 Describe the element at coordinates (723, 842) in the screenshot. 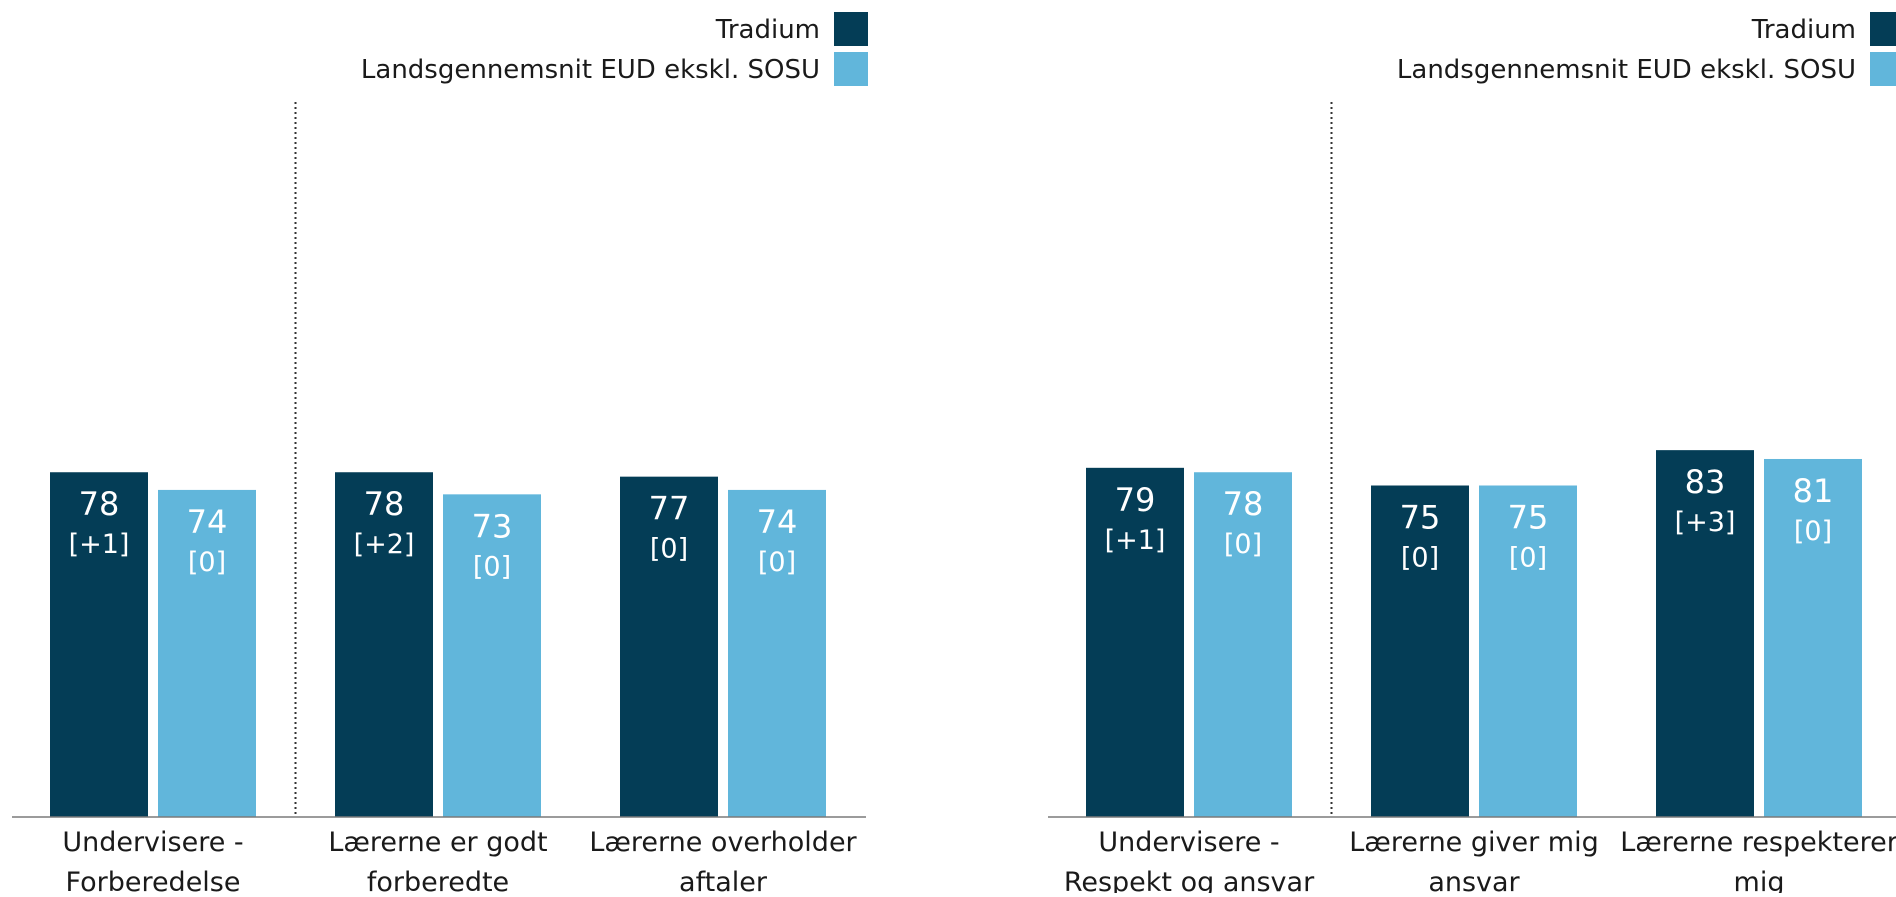

I see `category-label-g3-line1: Lærerne overholder` at that location.